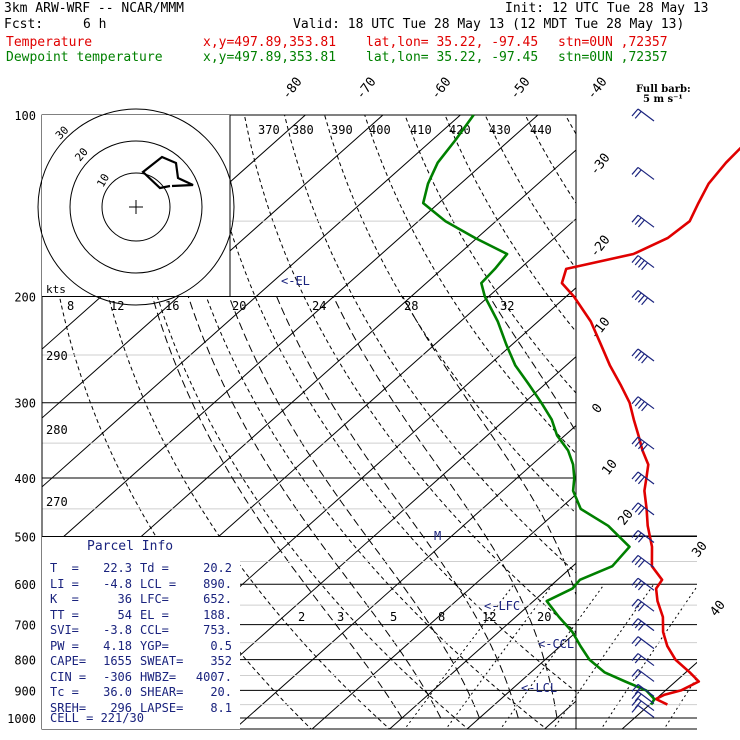 The height and width of the screenshot is (740, 740). Describe the element at coordinates (117, 630) in the screenshot. I see `parcel-field: -3.8` at that location.